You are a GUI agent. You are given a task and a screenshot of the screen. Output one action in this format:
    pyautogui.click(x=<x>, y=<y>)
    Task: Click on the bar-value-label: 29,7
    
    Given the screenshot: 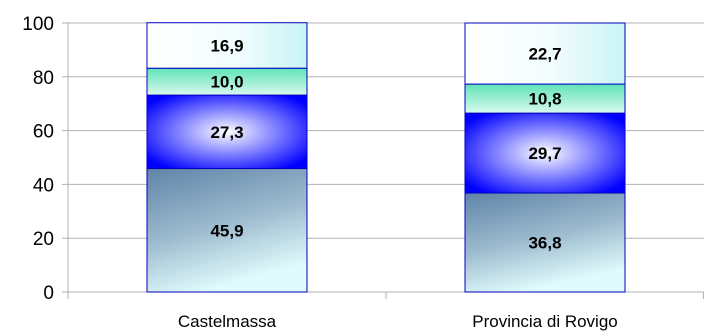 What is the action you would take?
    pyautogui.click(x=544, y=153)
    